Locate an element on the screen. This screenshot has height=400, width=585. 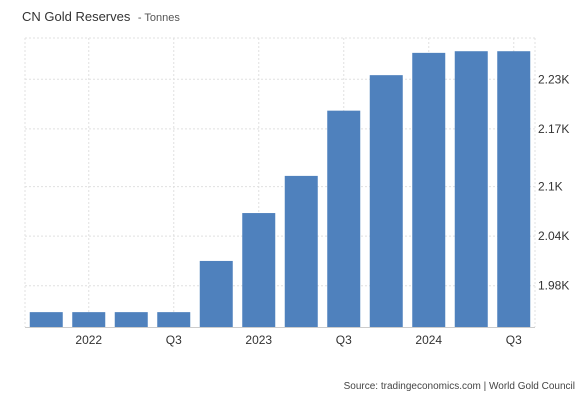
y-tick-label: 2.23K is located at coordinates (553, 79).